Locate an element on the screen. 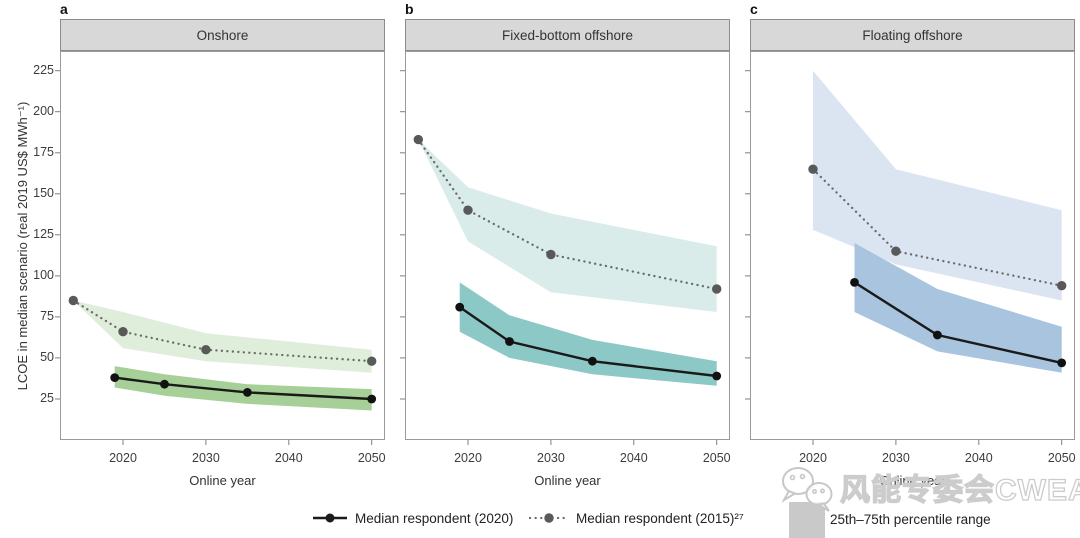  legend-label-percentile-range: 25th–75th percentile range is located at coordinates (910, 519).